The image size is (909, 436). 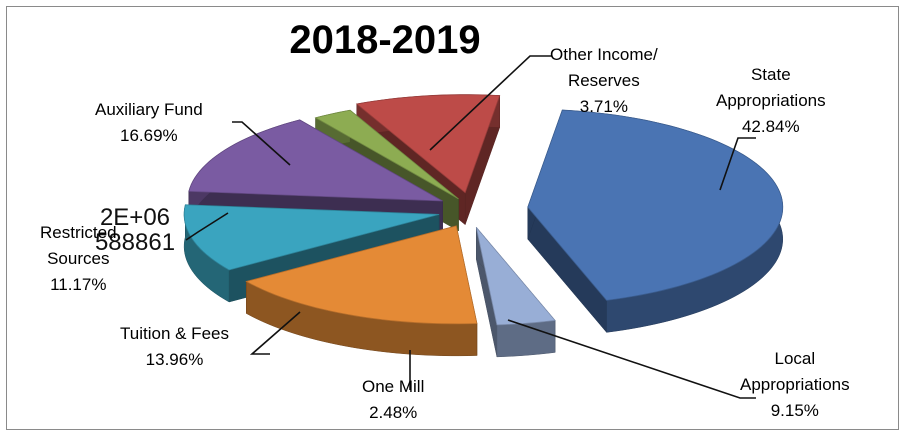 What do you see at coordinates (515, 276) in the screenshot?
I see `slice-top-other-income-reserves` at bounding box center [515, 276].